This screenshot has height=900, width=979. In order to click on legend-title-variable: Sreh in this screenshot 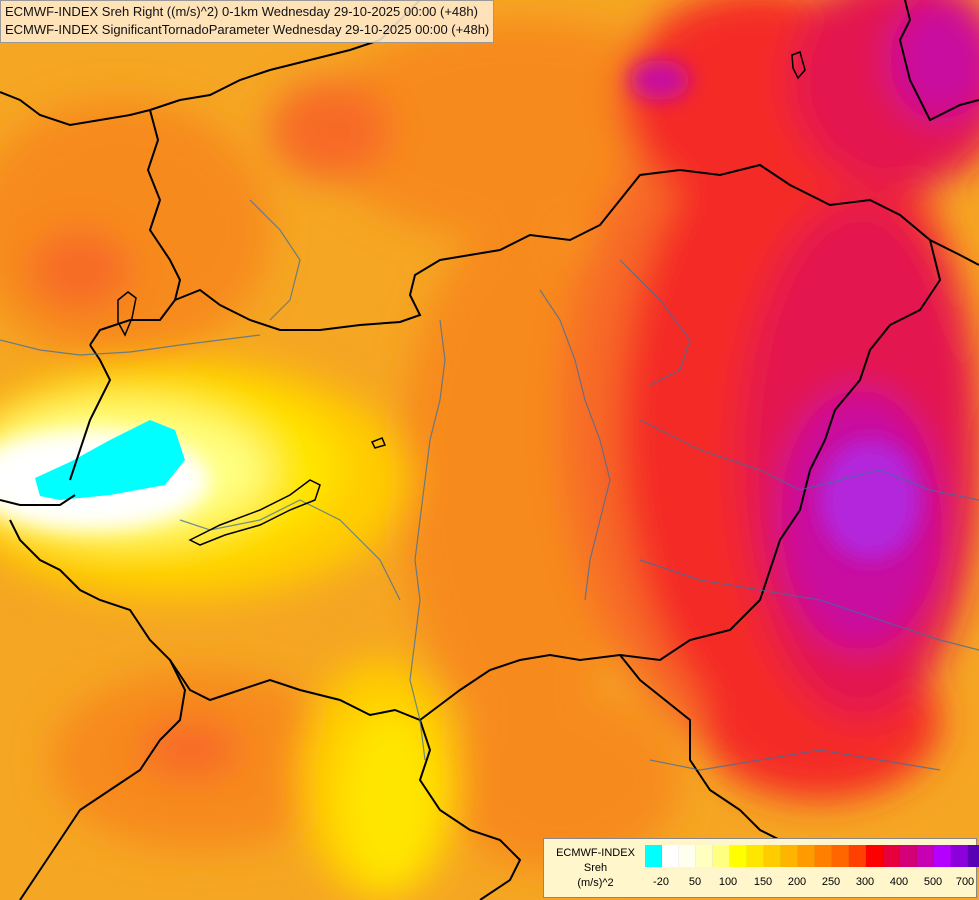, I will do `click(595, 868)`.